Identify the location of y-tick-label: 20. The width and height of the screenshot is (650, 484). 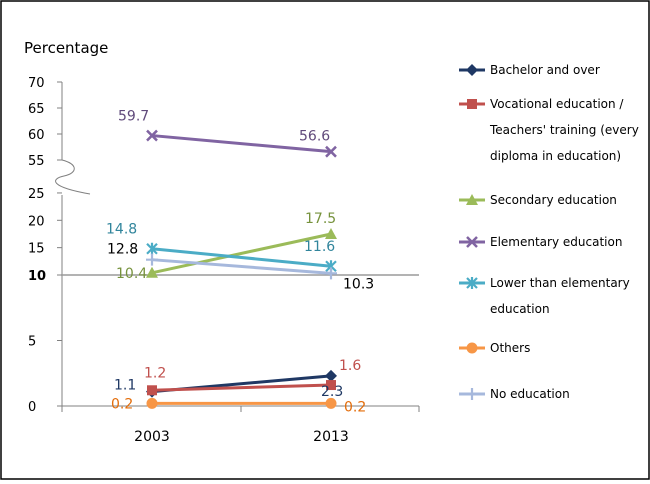
(36, 221).